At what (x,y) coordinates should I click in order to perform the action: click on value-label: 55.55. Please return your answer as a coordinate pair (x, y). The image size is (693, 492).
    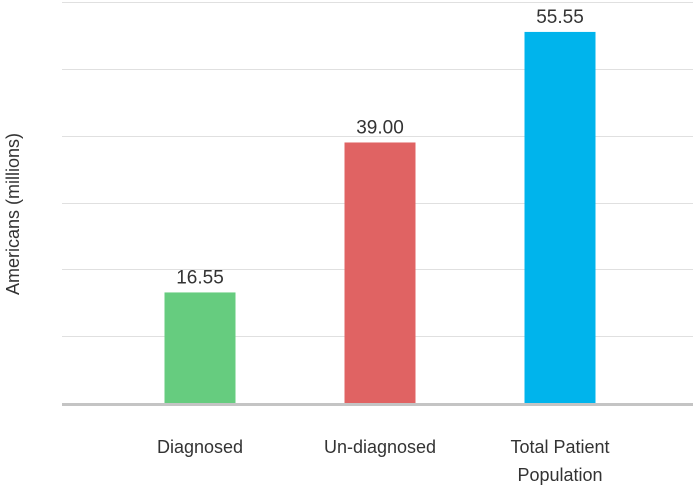
    Looking at the image, I should click on (560, 17).